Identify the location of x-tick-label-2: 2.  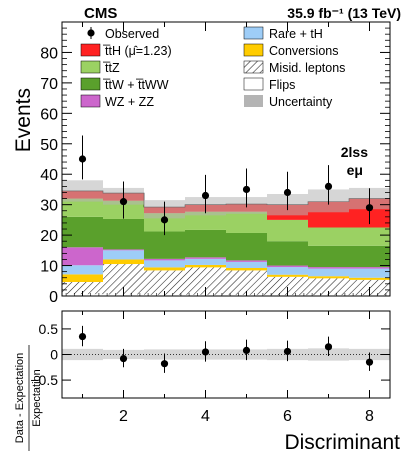
(123, 416).